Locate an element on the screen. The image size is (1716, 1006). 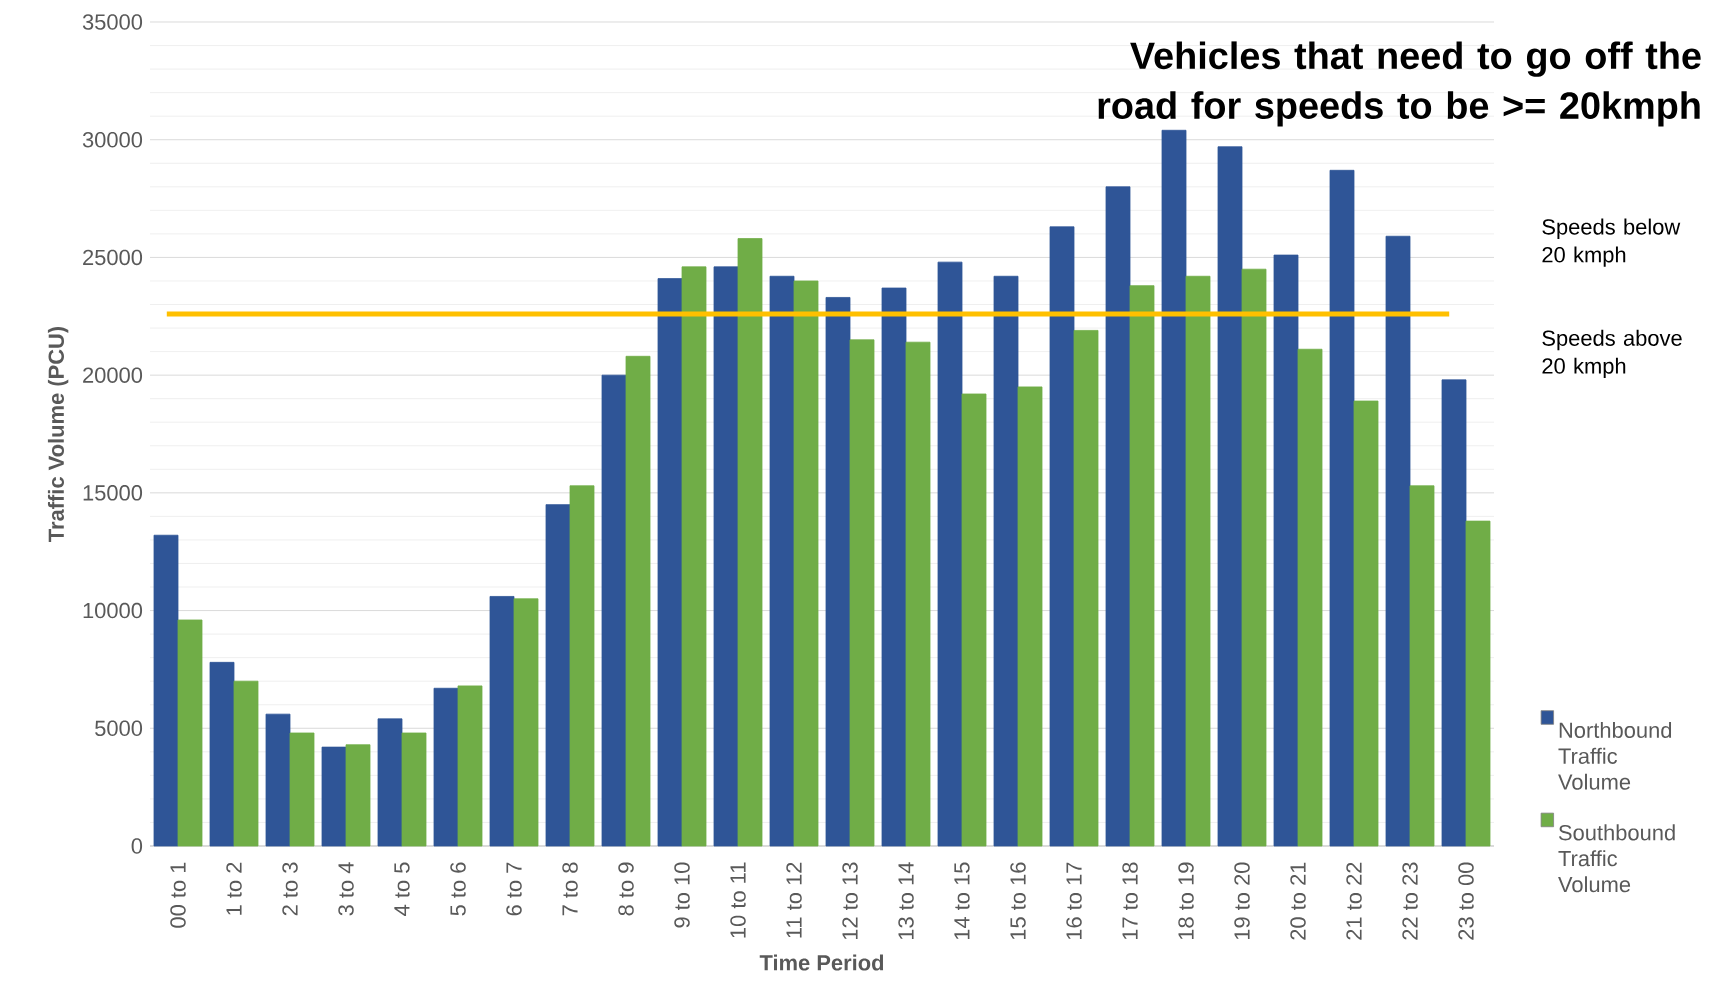
x-tick-label: 20 to 21 is located at coordinates (1298, 901).